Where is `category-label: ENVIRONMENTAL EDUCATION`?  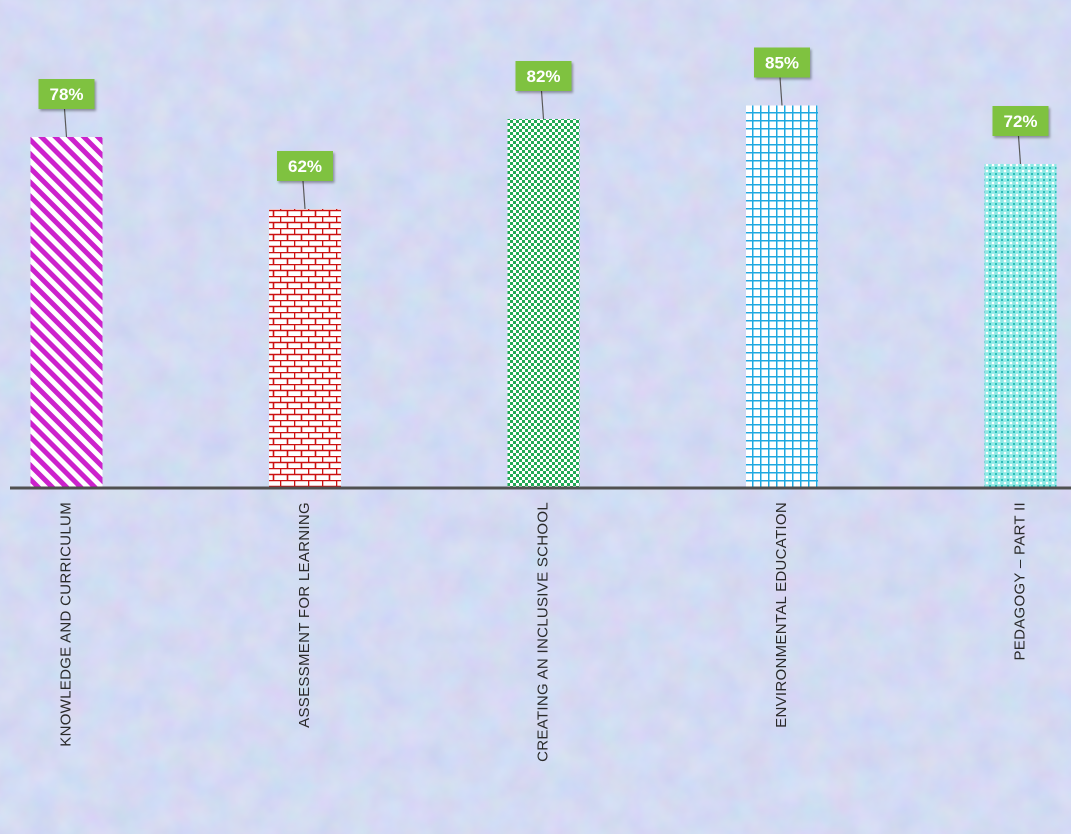 category-label: ENVIRONMENTAL EDUCATION is located at coordinates (781, 615).